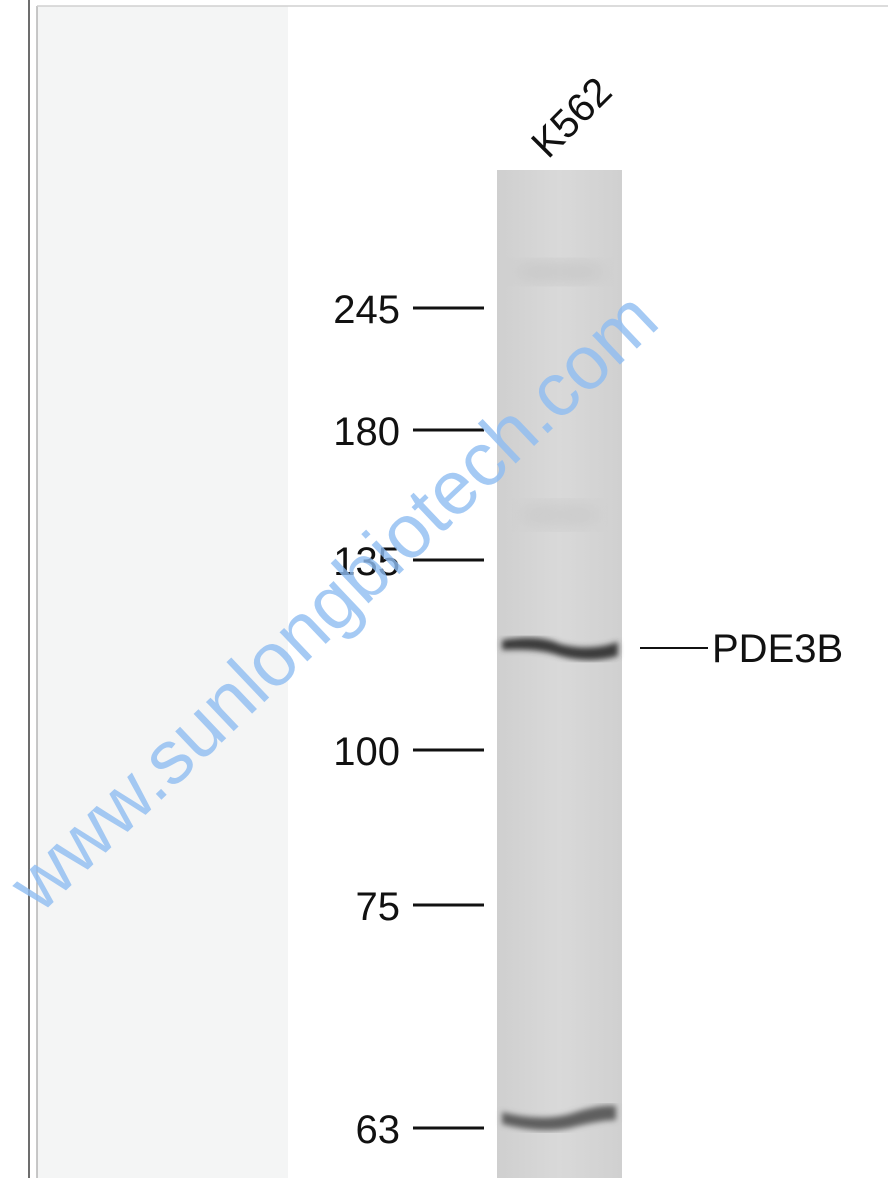  I want to click on marker-label: 75, so click(378, 907).